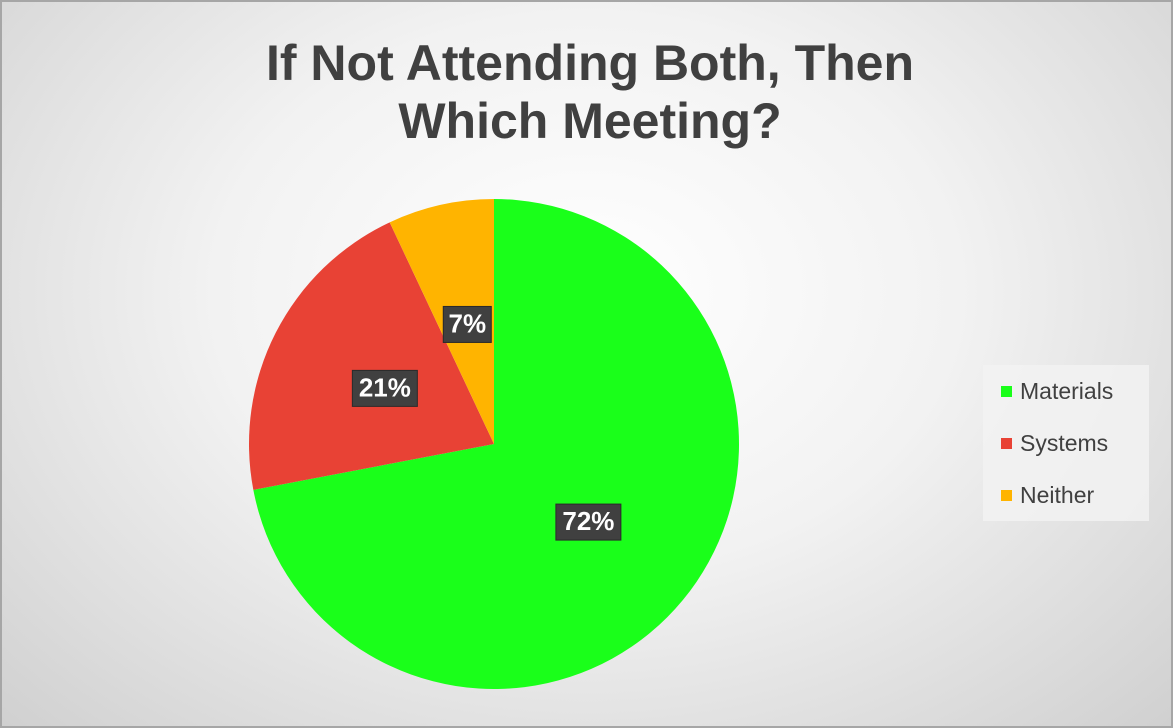 This screenshot has height=728, width=1173. I want to click on data-label: 21%, so click(385, 387).